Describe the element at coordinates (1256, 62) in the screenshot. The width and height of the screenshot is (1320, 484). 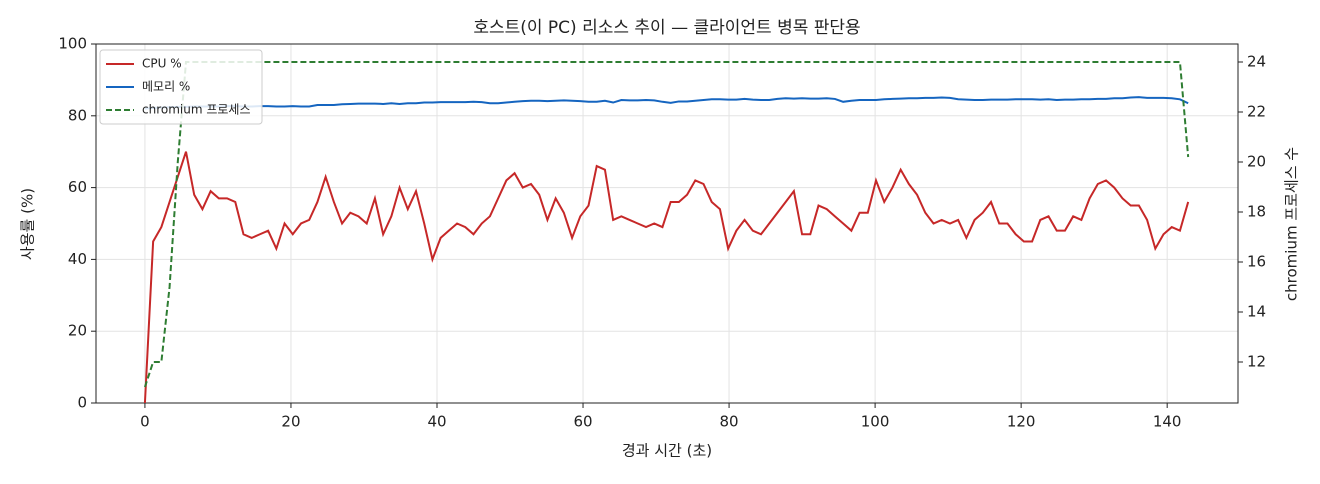
I see `y2-tick-label: 24` at that location.